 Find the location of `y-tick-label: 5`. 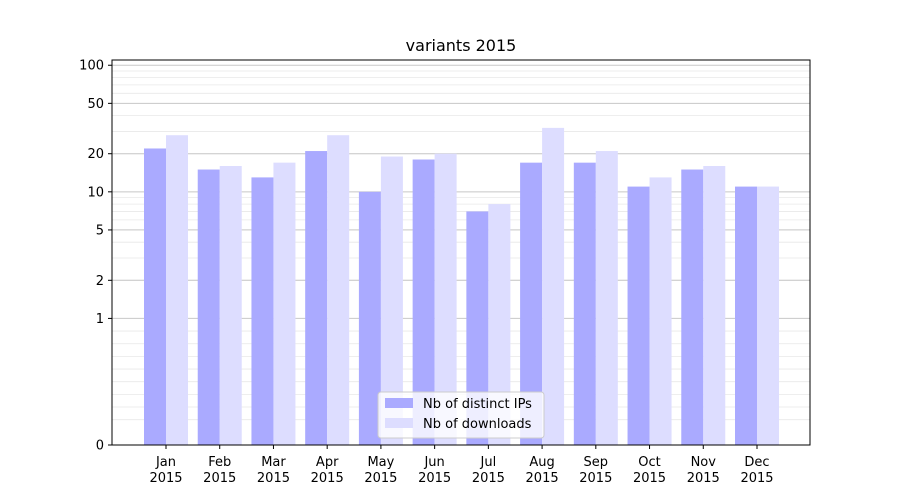

y-tick-label: 5 is located at coordinates (100, 230).